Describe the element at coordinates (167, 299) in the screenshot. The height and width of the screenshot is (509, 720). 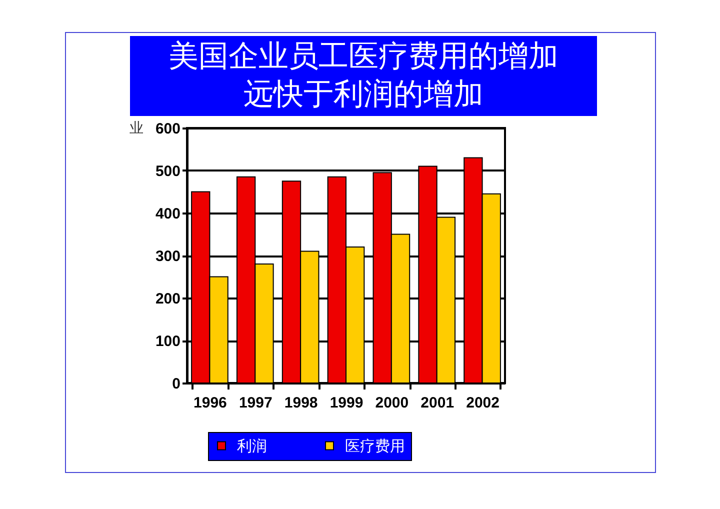
I see `y-tick-label: 200` at that location.